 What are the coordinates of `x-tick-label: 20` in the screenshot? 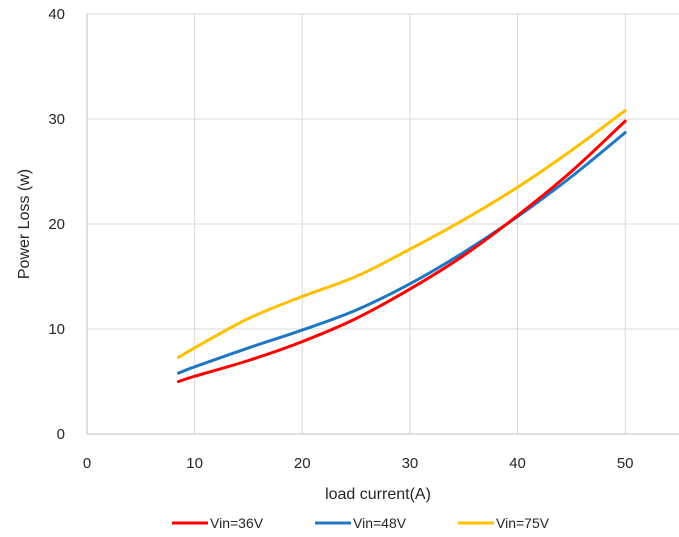 It's located at (302, 463).